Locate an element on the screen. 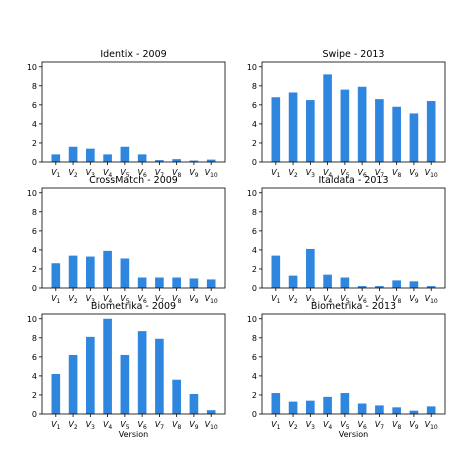 This screenshot has width=474, height=474. panel-title: CrossMatch - 2009 is located at coordinates (133, 180).